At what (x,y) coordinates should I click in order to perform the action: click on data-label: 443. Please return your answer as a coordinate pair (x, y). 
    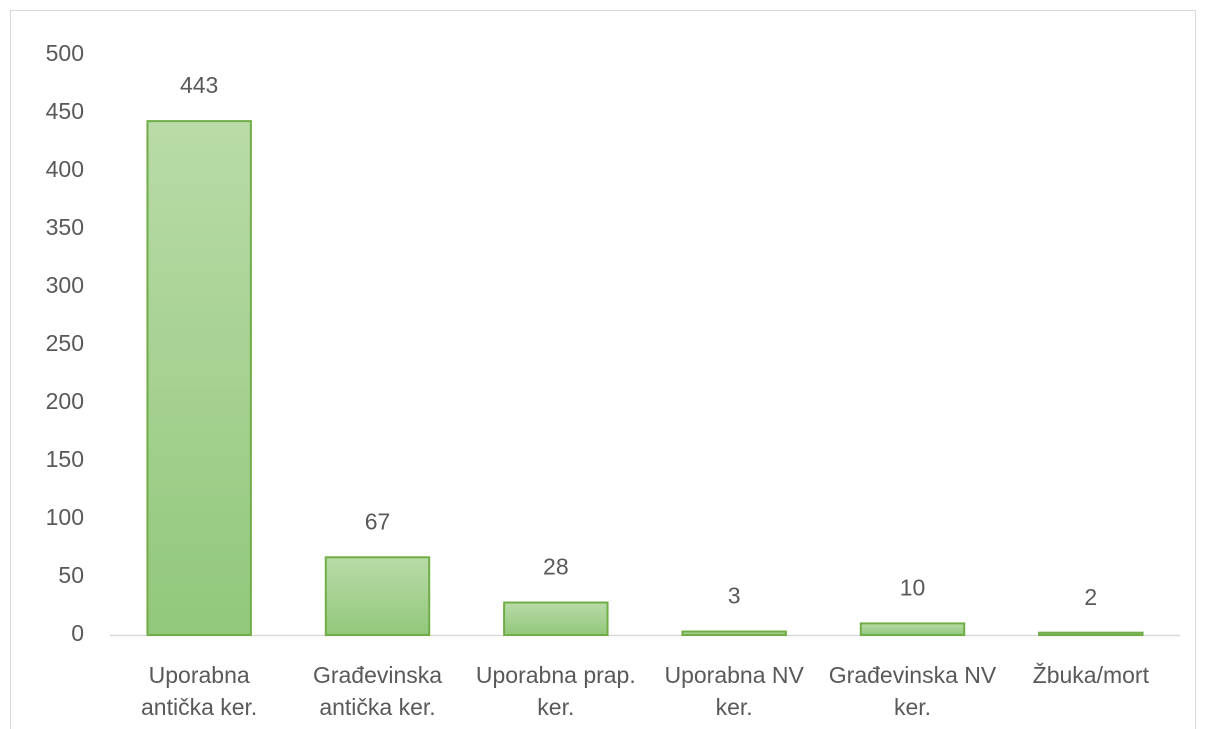
    Looking at the image, I should click on (199, 85).